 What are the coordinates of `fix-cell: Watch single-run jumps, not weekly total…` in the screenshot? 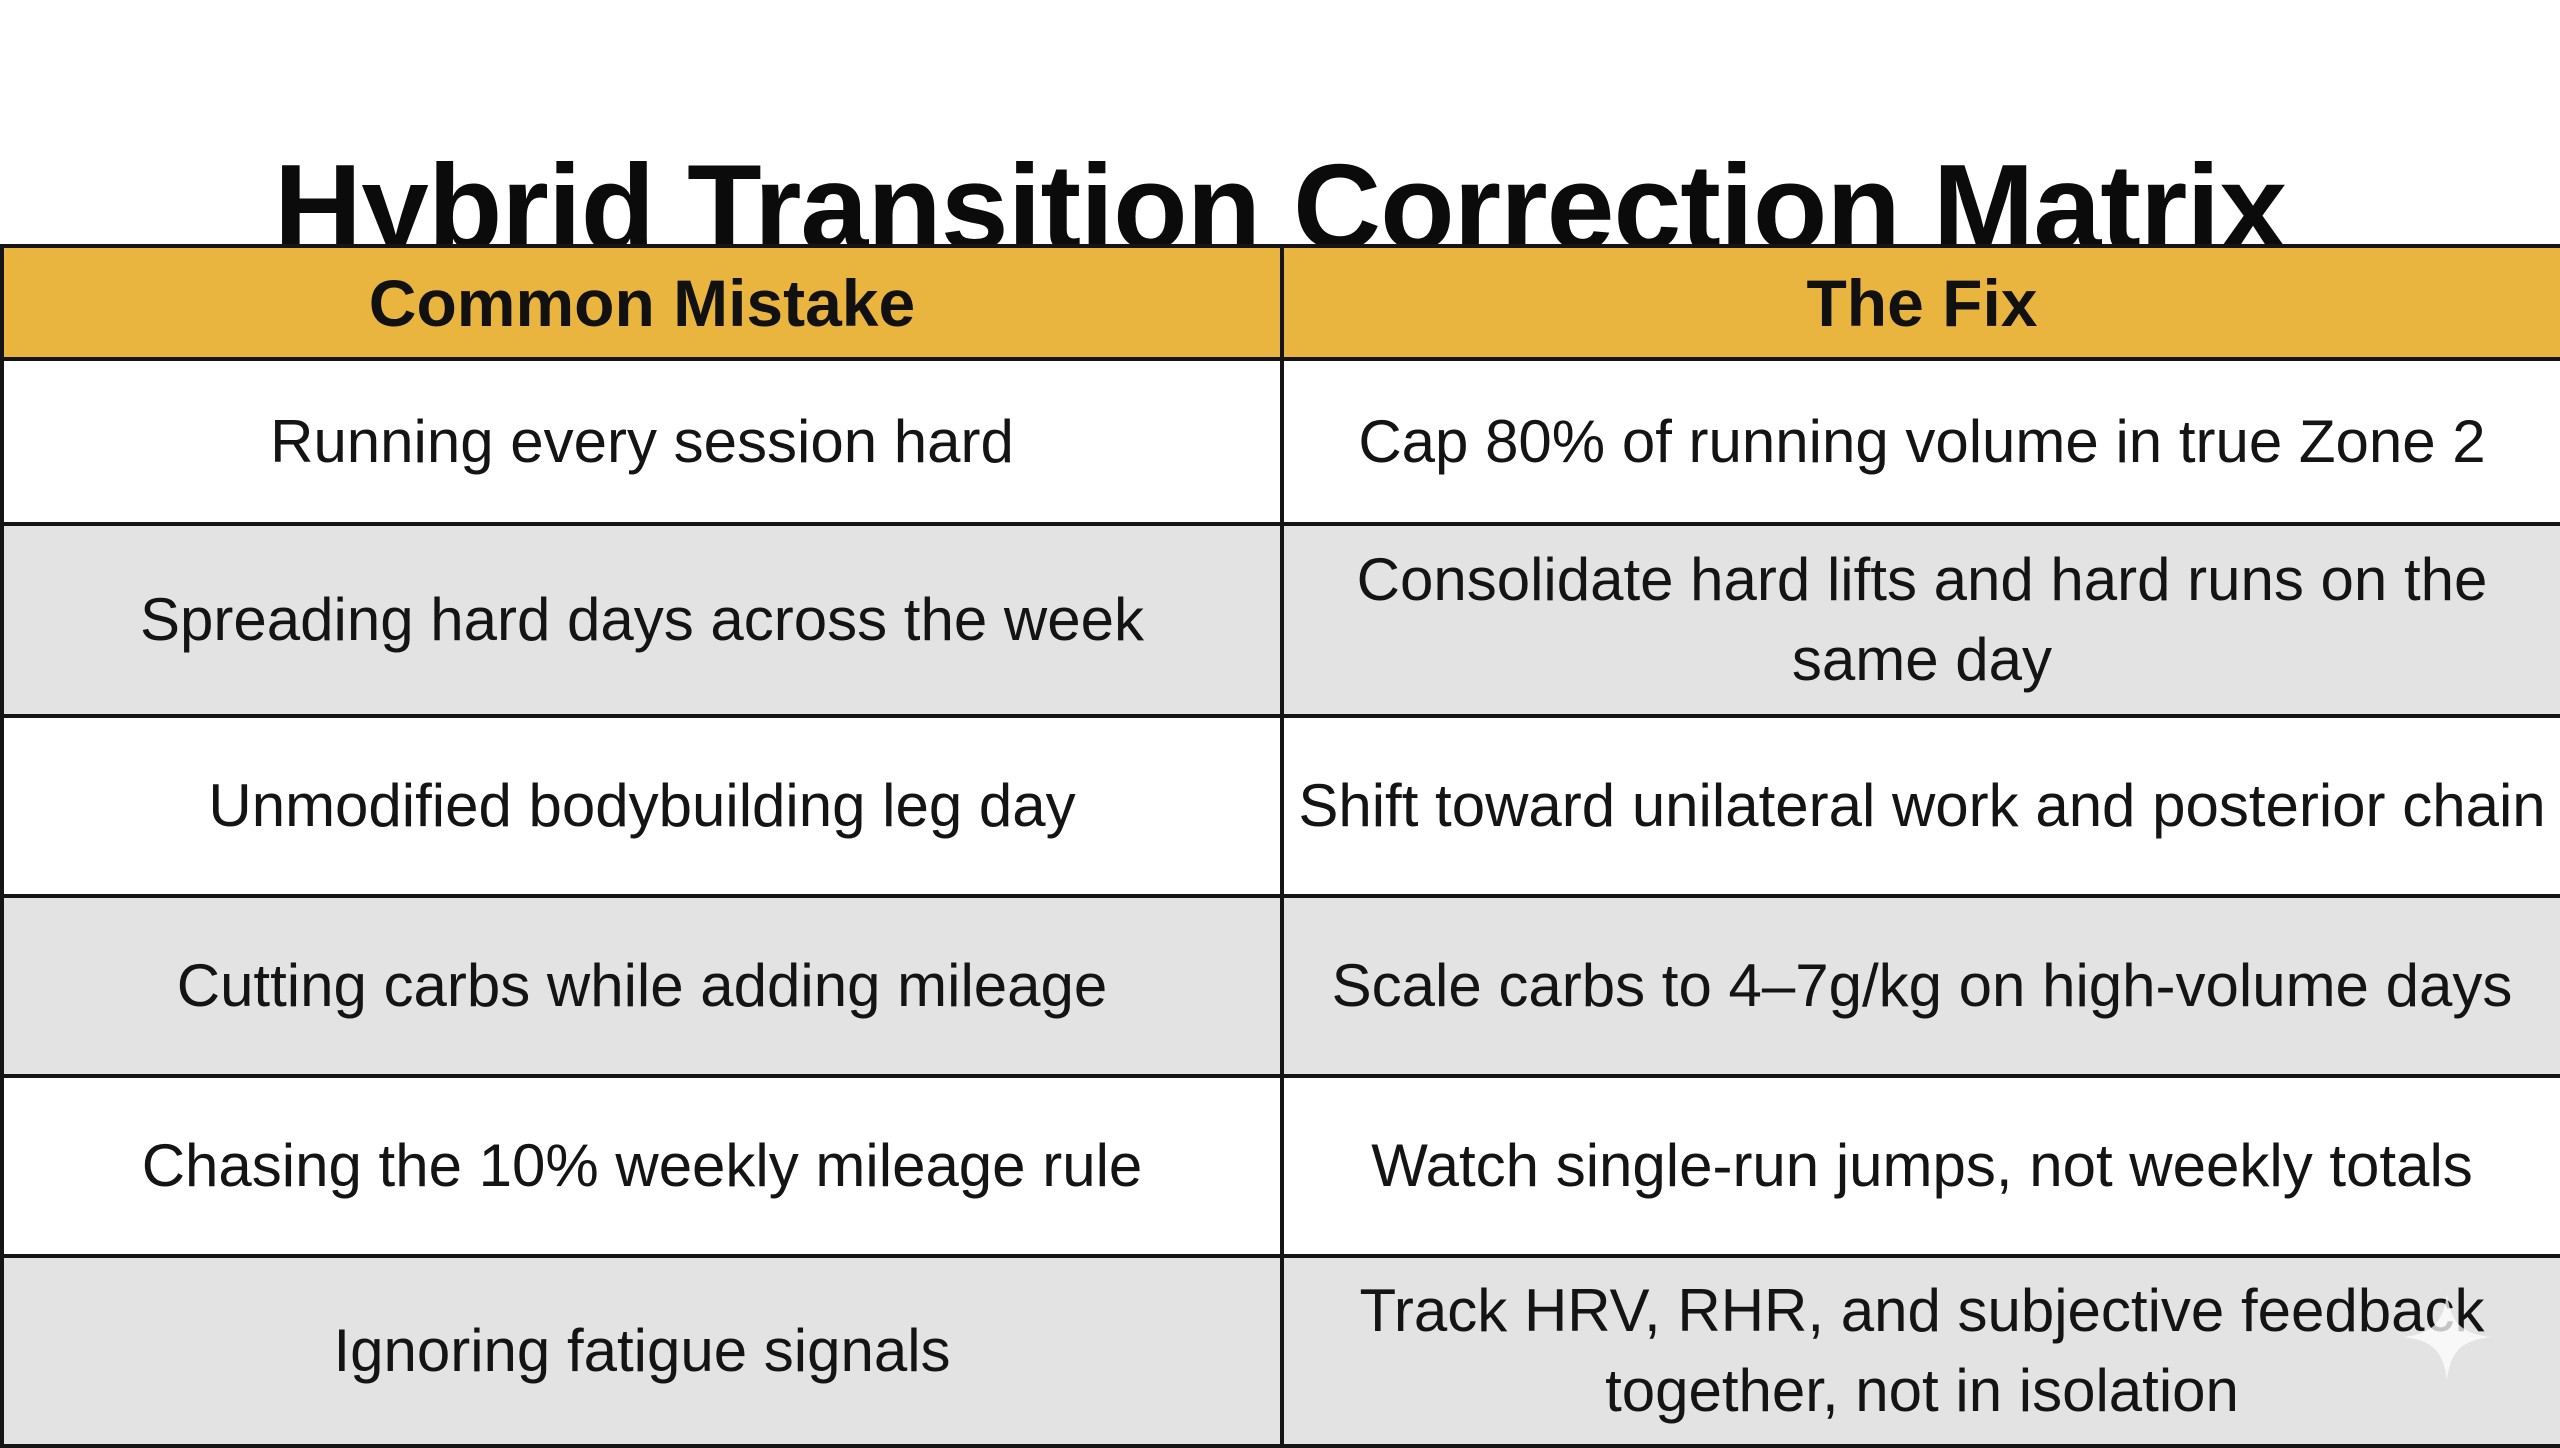 It's located at (1920, 1166).